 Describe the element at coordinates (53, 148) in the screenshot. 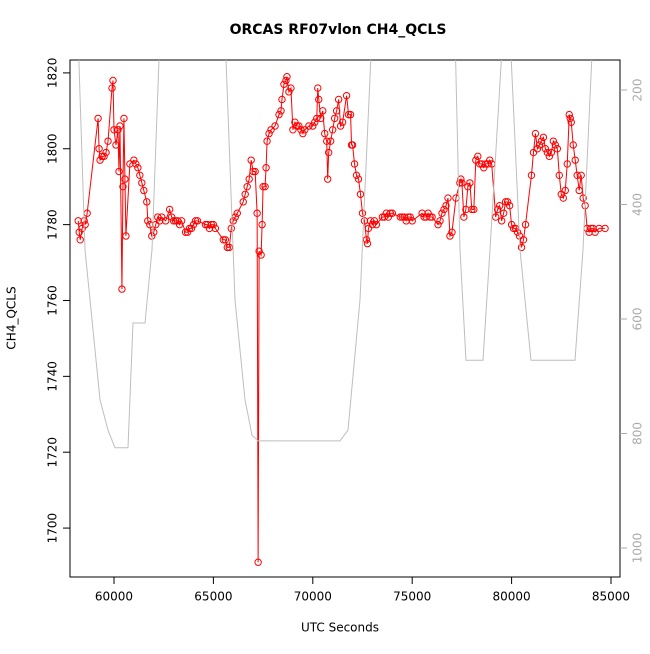

I see `y-tick-label: 1800` at that location.